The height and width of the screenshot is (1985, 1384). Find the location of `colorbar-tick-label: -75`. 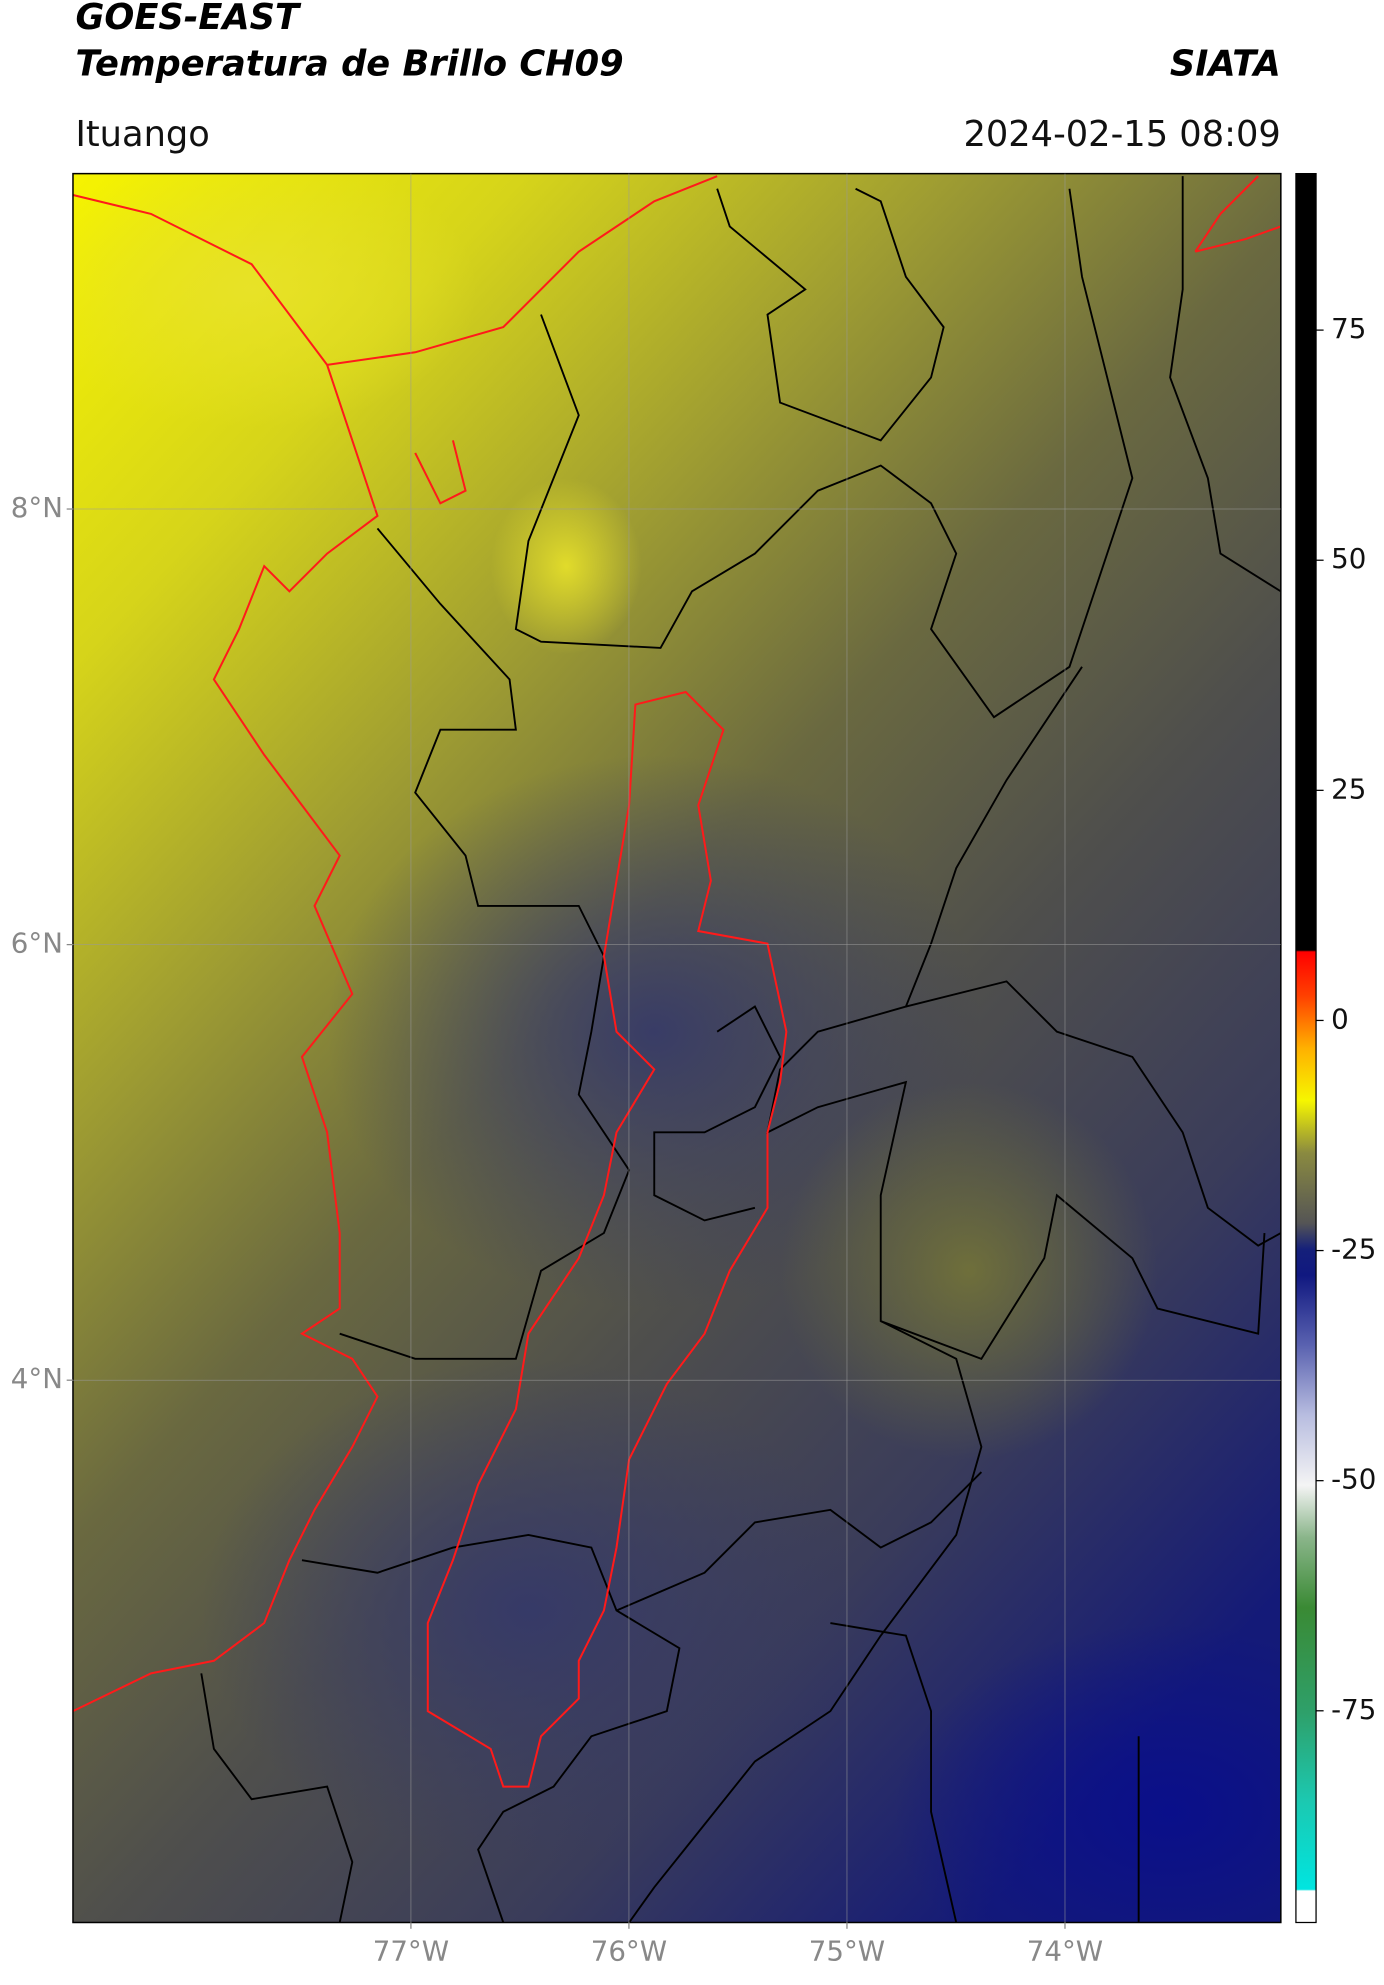

colorbar-tick-label: -75 is located at coordinates (1353, 1709).